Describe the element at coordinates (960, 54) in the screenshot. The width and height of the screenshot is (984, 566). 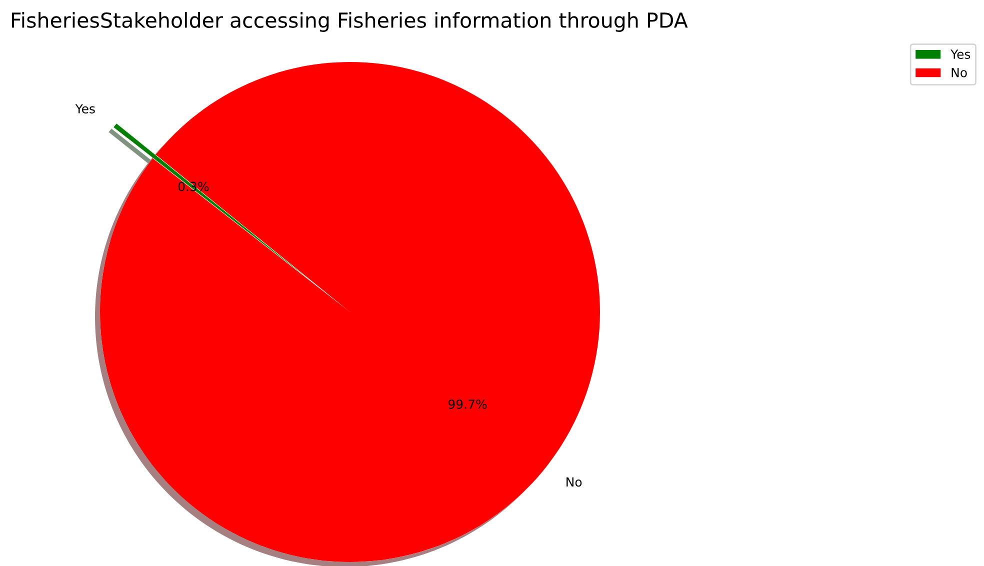
I see `legend-label: Yes` at that location.